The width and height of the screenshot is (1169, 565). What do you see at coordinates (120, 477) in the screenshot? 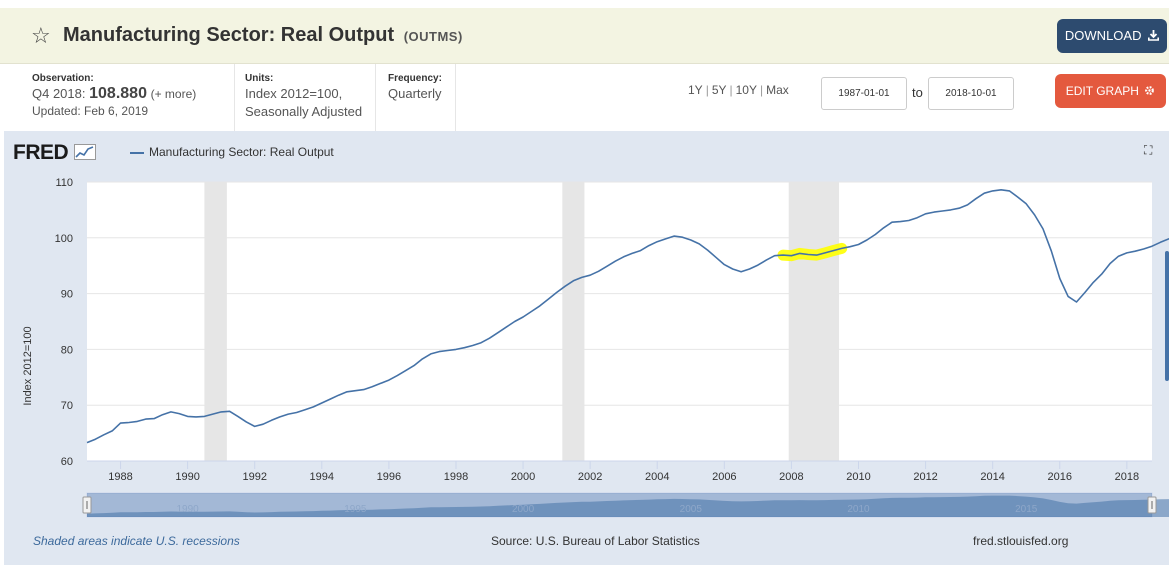
I see `x-tick-label-1988: 1988` at bounding box center [120, 477].